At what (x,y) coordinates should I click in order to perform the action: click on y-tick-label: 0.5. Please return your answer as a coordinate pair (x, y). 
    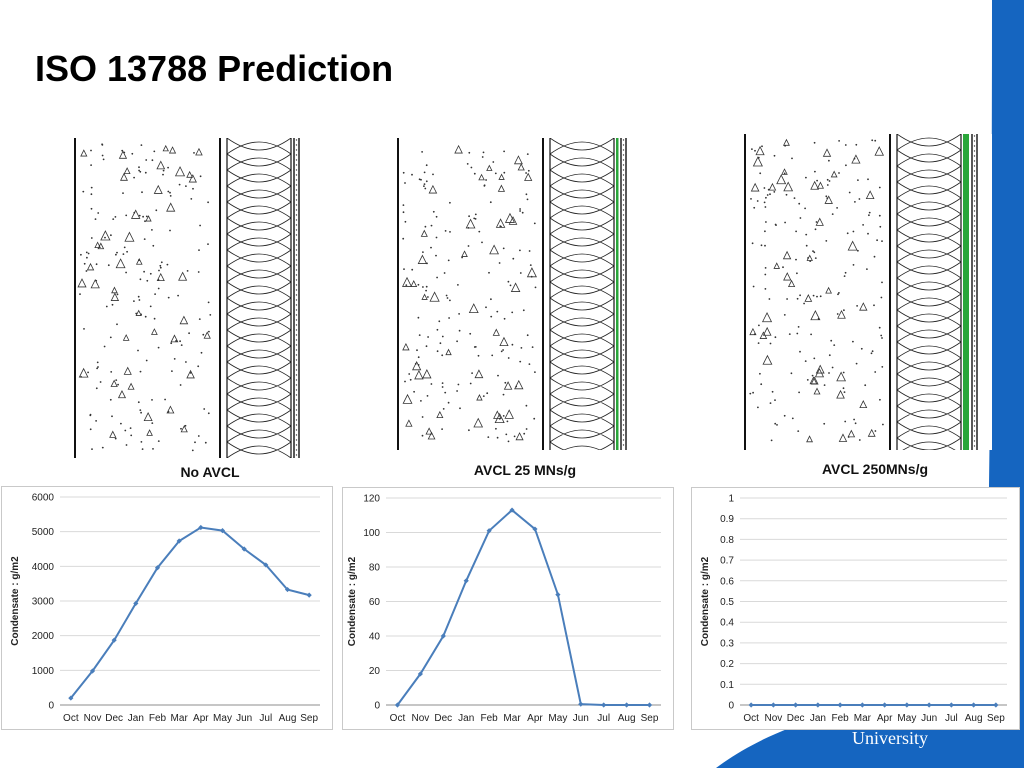
    Looking at the image, I should click on (727, 602).